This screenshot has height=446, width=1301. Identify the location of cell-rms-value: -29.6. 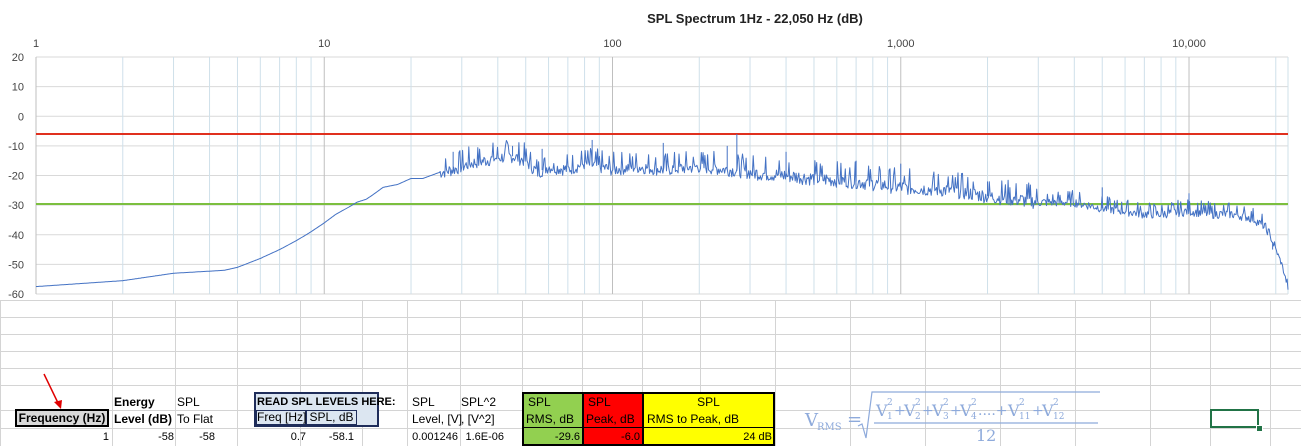
(567, 437).